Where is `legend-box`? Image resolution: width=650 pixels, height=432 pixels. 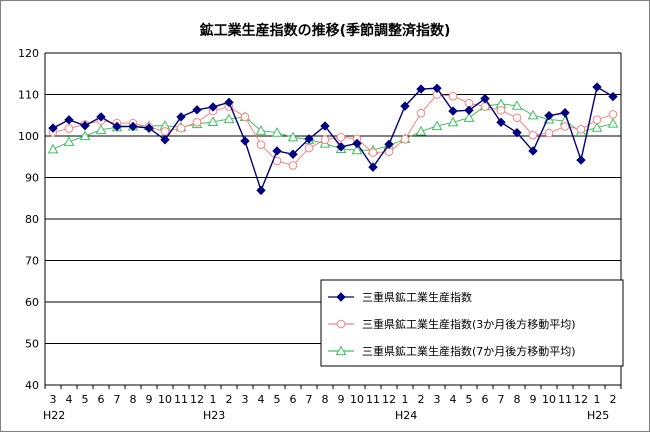 legend-box is located at coordinates (472, 323).